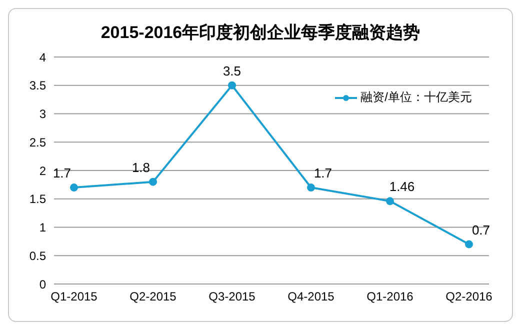 The image size is (521, 330). Describe the element at coordinates (37, 85) in the screenshot. I see `y-tick-label: 3.5` at that location.